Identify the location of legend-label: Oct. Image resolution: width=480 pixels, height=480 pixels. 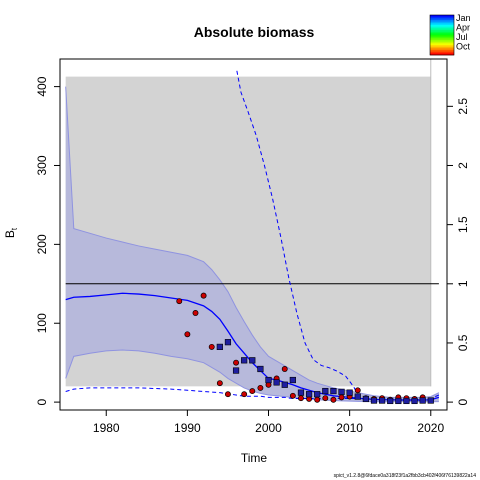
(463, 47).